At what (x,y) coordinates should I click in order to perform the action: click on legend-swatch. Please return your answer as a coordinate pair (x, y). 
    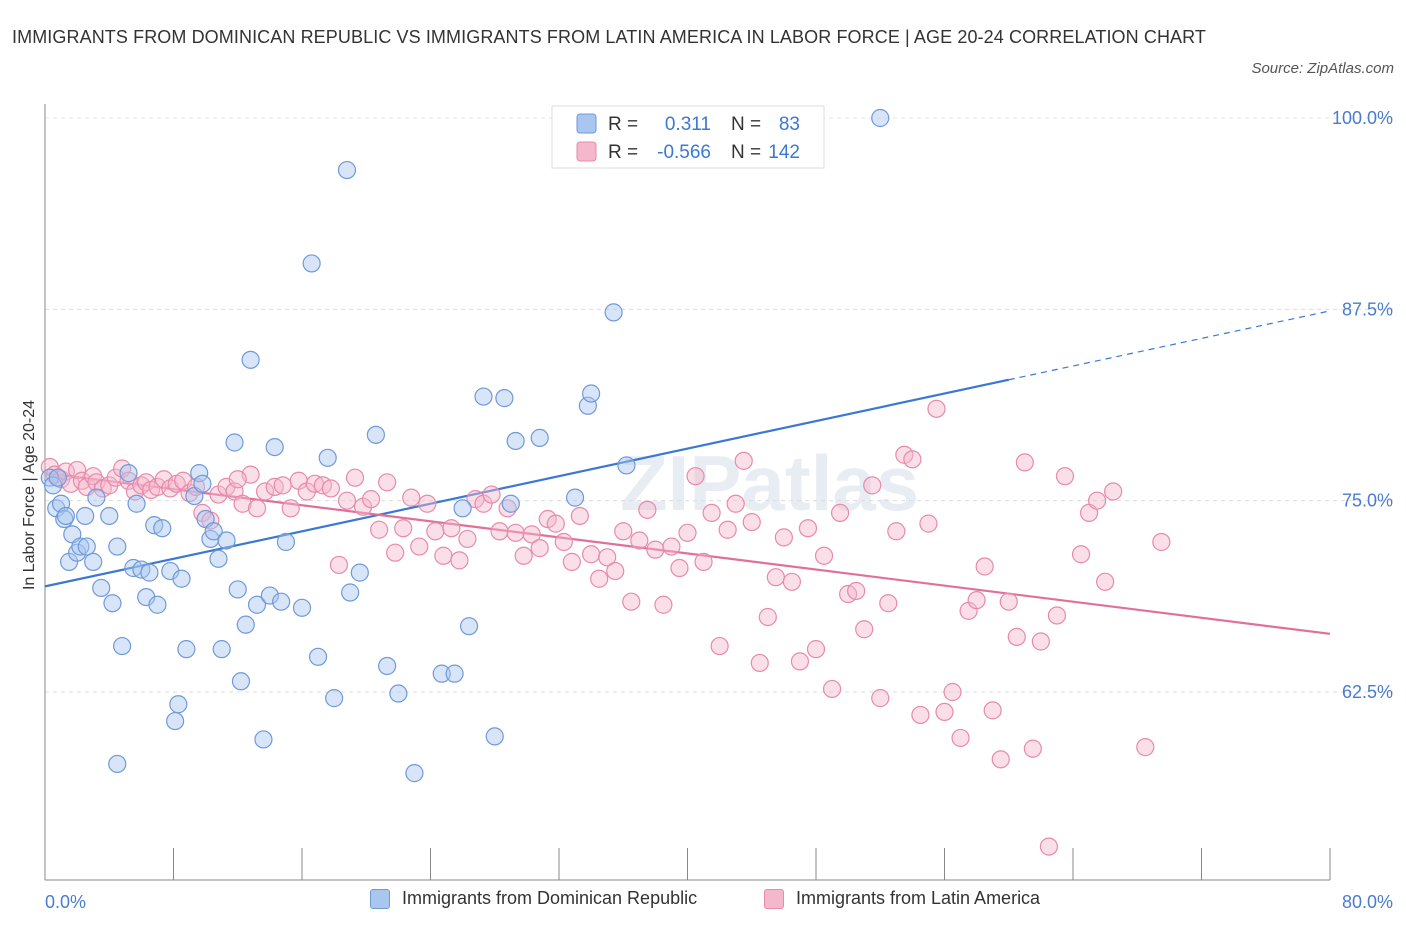
    Looking at the image, I should click on (774, 898).